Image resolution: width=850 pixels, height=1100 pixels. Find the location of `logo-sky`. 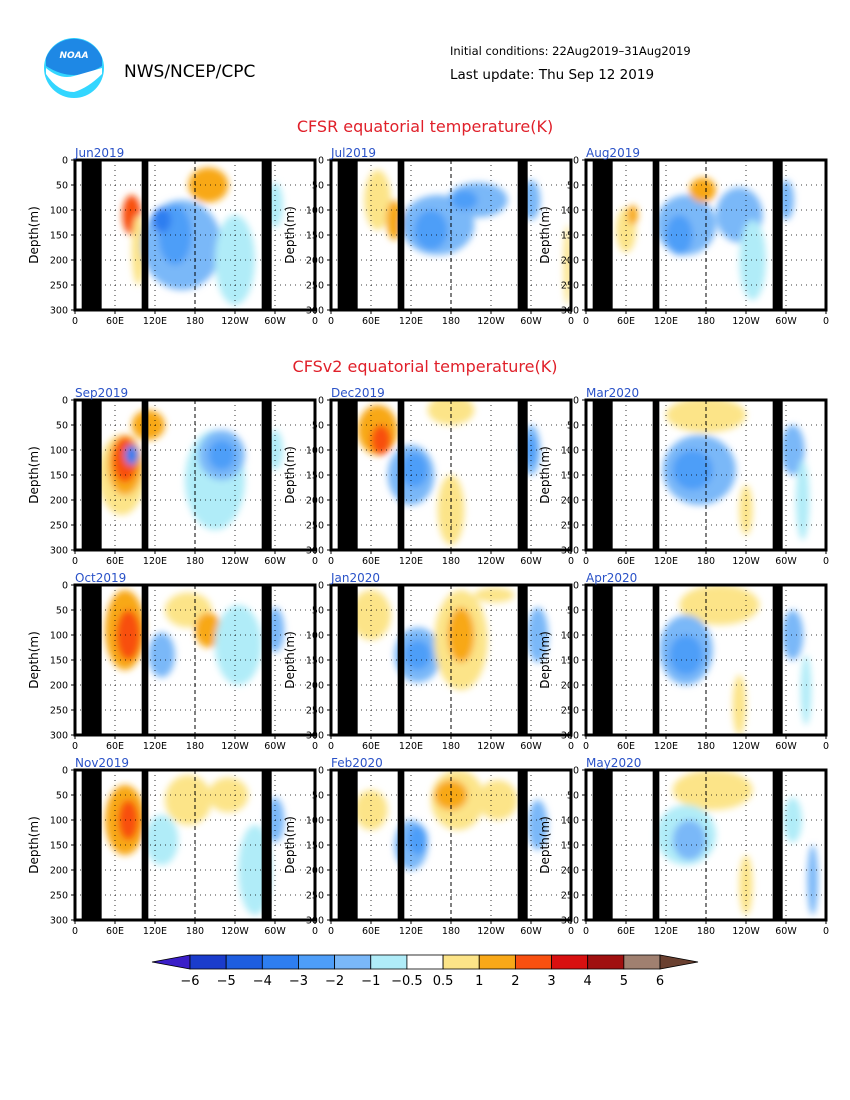

logo-sky is located at coordinates (74, 56).